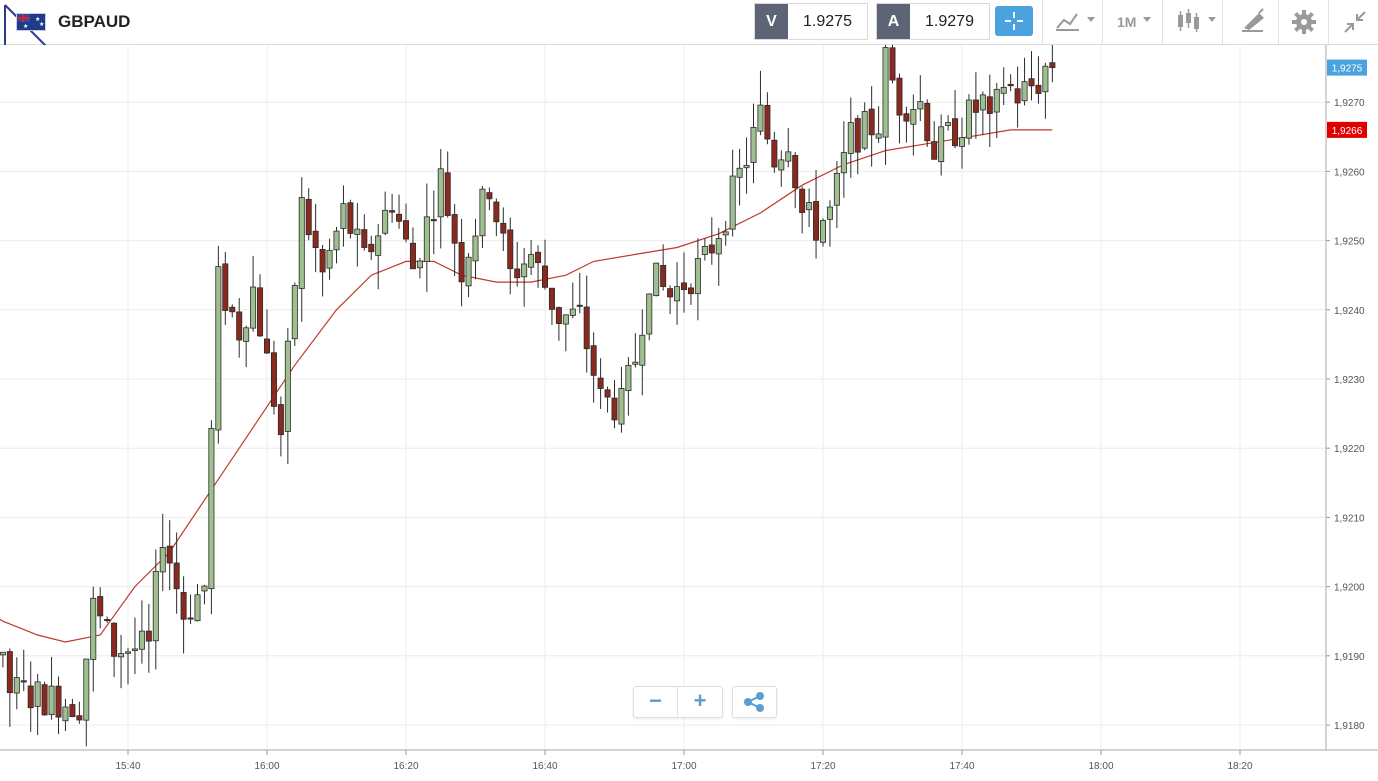 The width and height of the screenshot is (1378, 781). I want to click on time-tick-label: 16:00, so click(266, 766).